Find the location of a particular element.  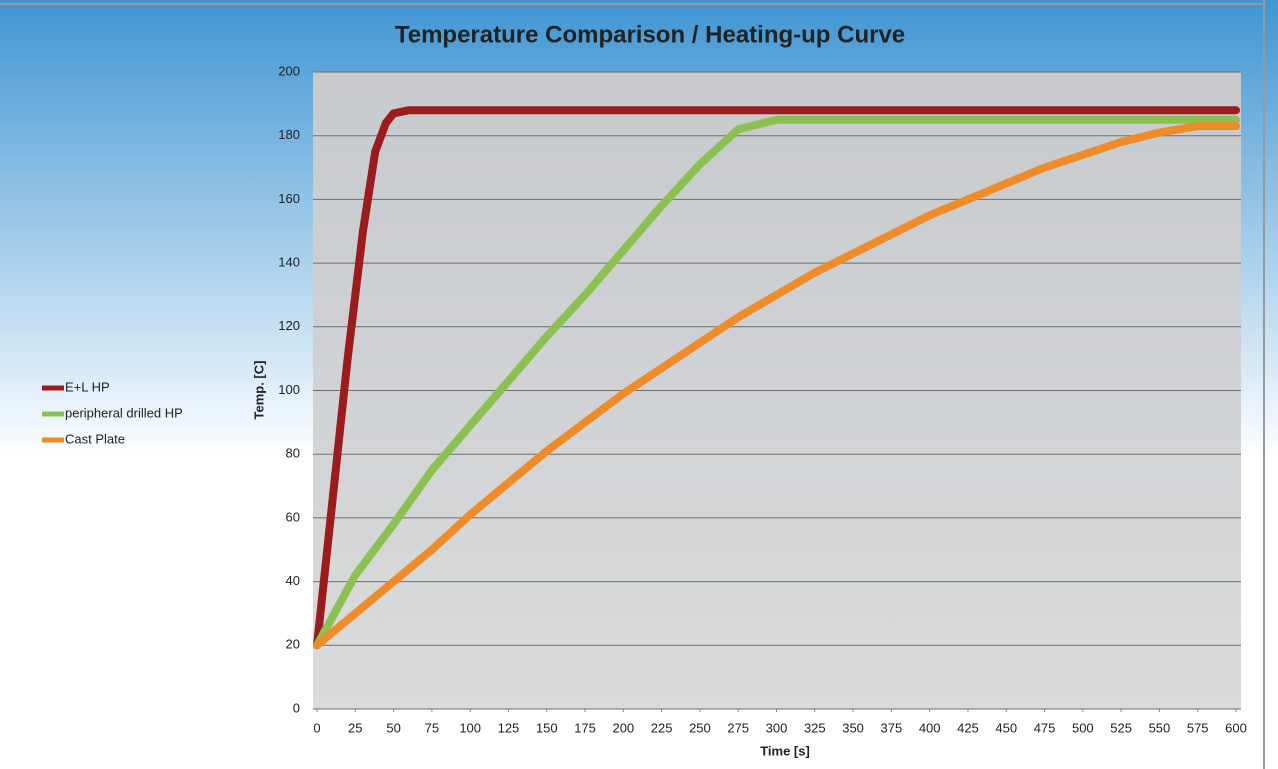

y-tick-label: 120 is located at coordinates (289, 325).